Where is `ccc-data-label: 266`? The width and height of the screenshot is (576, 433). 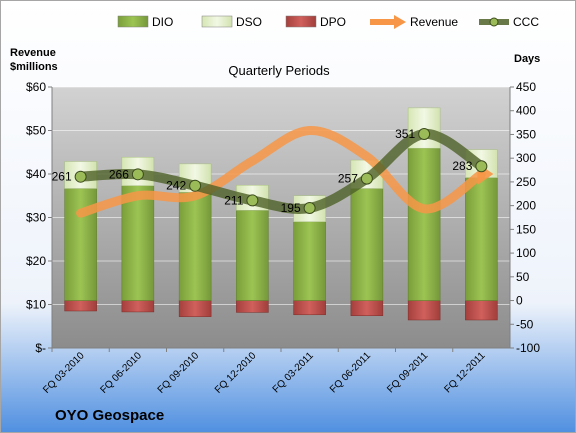
ccc-data-label: 266 is located at coordinates (119, 174).